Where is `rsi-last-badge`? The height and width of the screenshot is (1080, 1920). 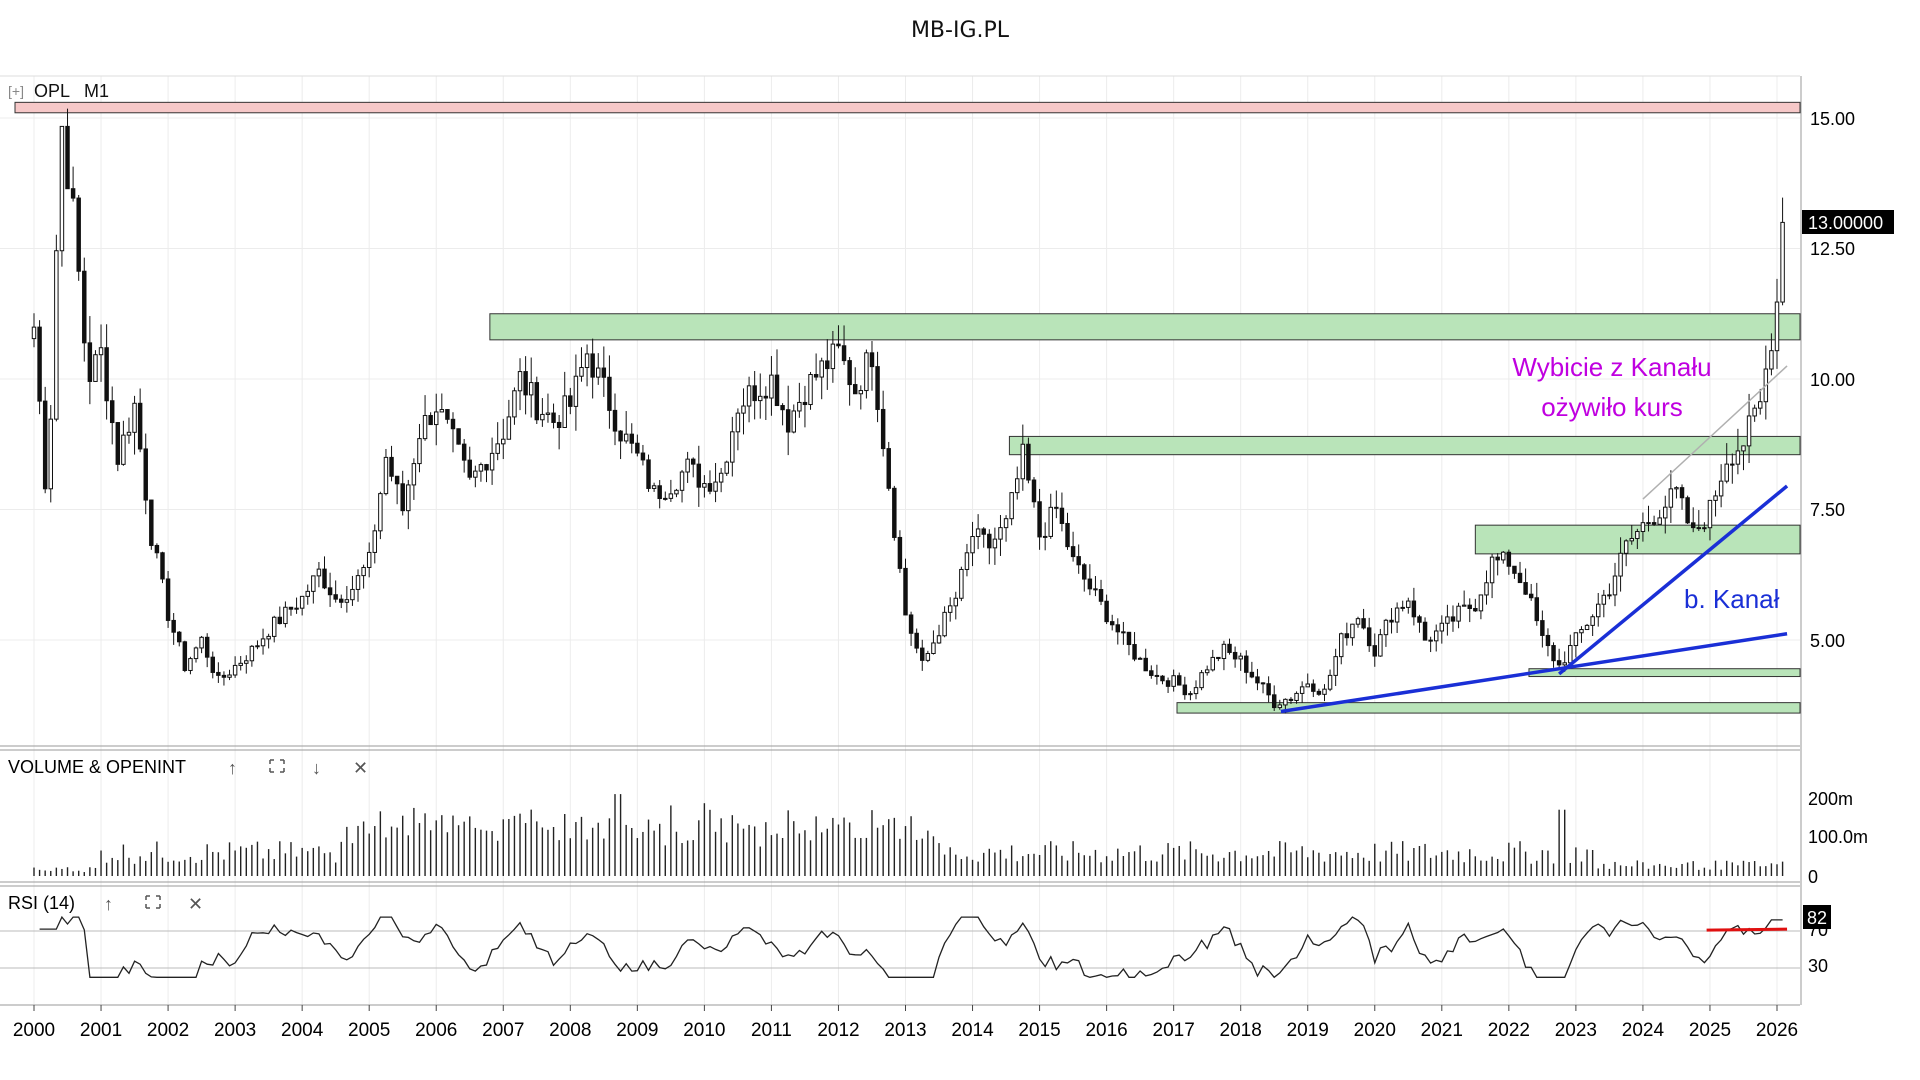 rsi-last-badge is located at coordinates (1817, 917).